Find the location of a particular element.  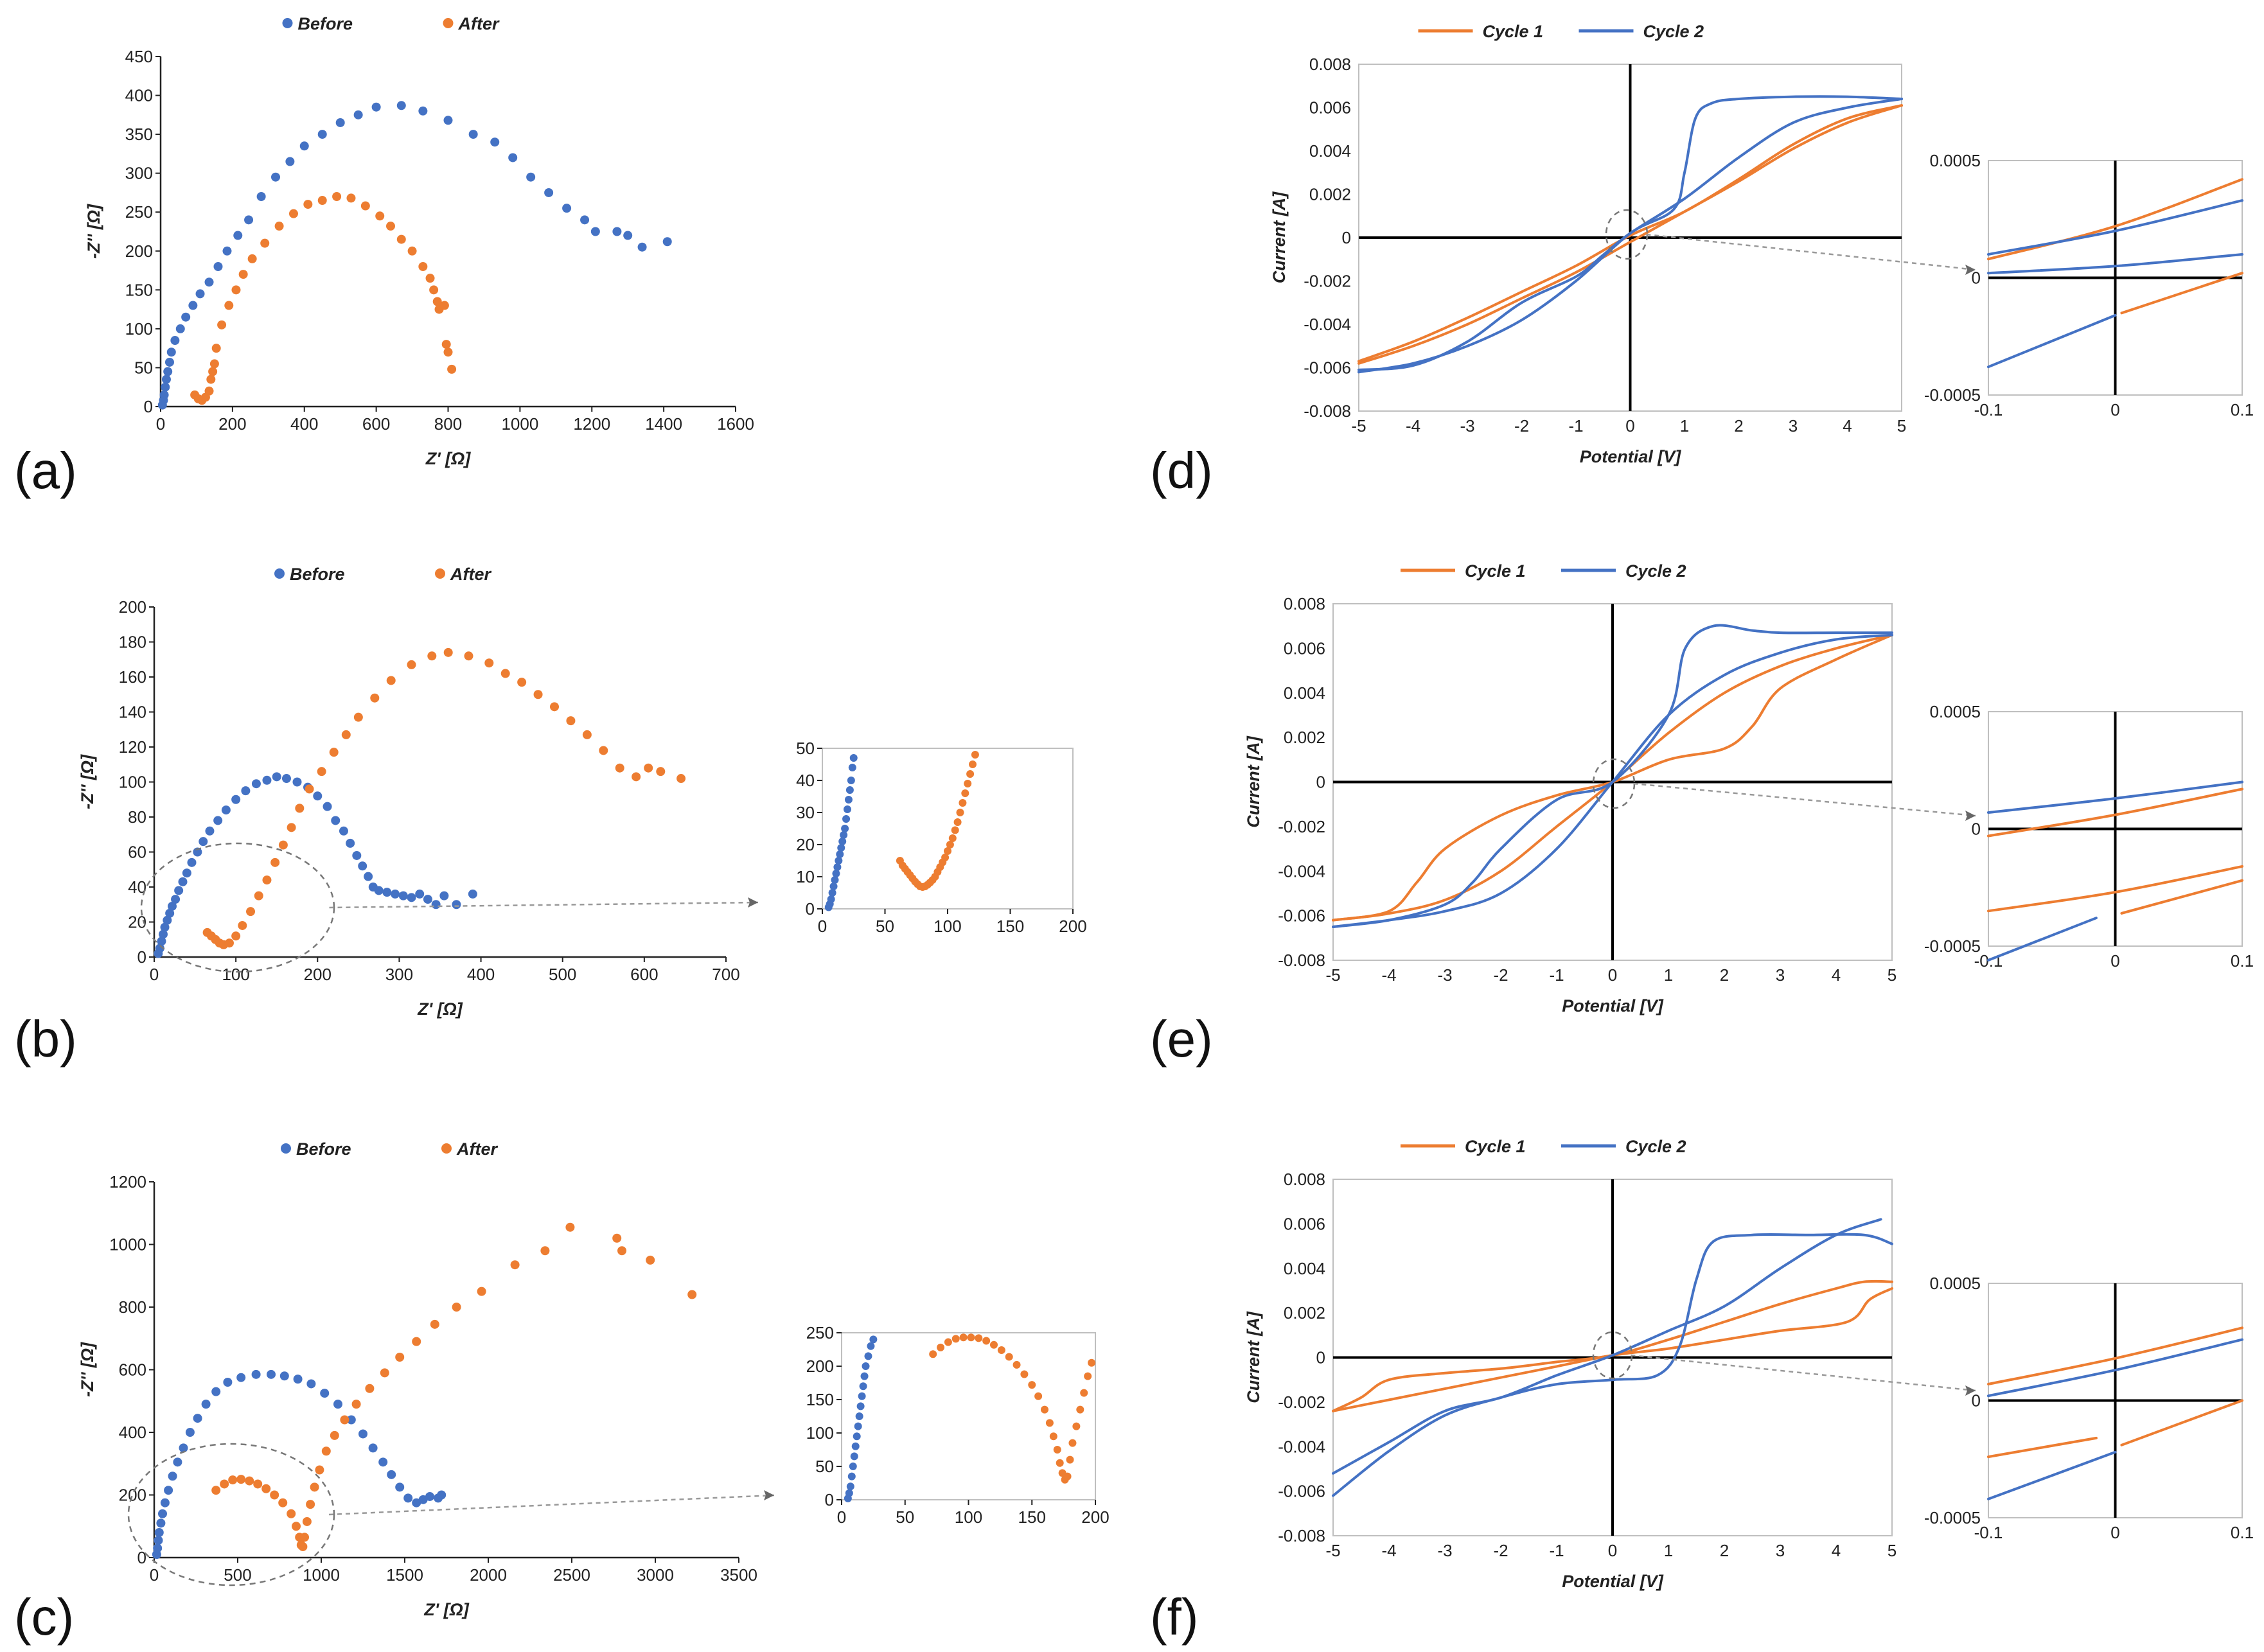

zoom-region-c is located at coordinates (231, 1514).